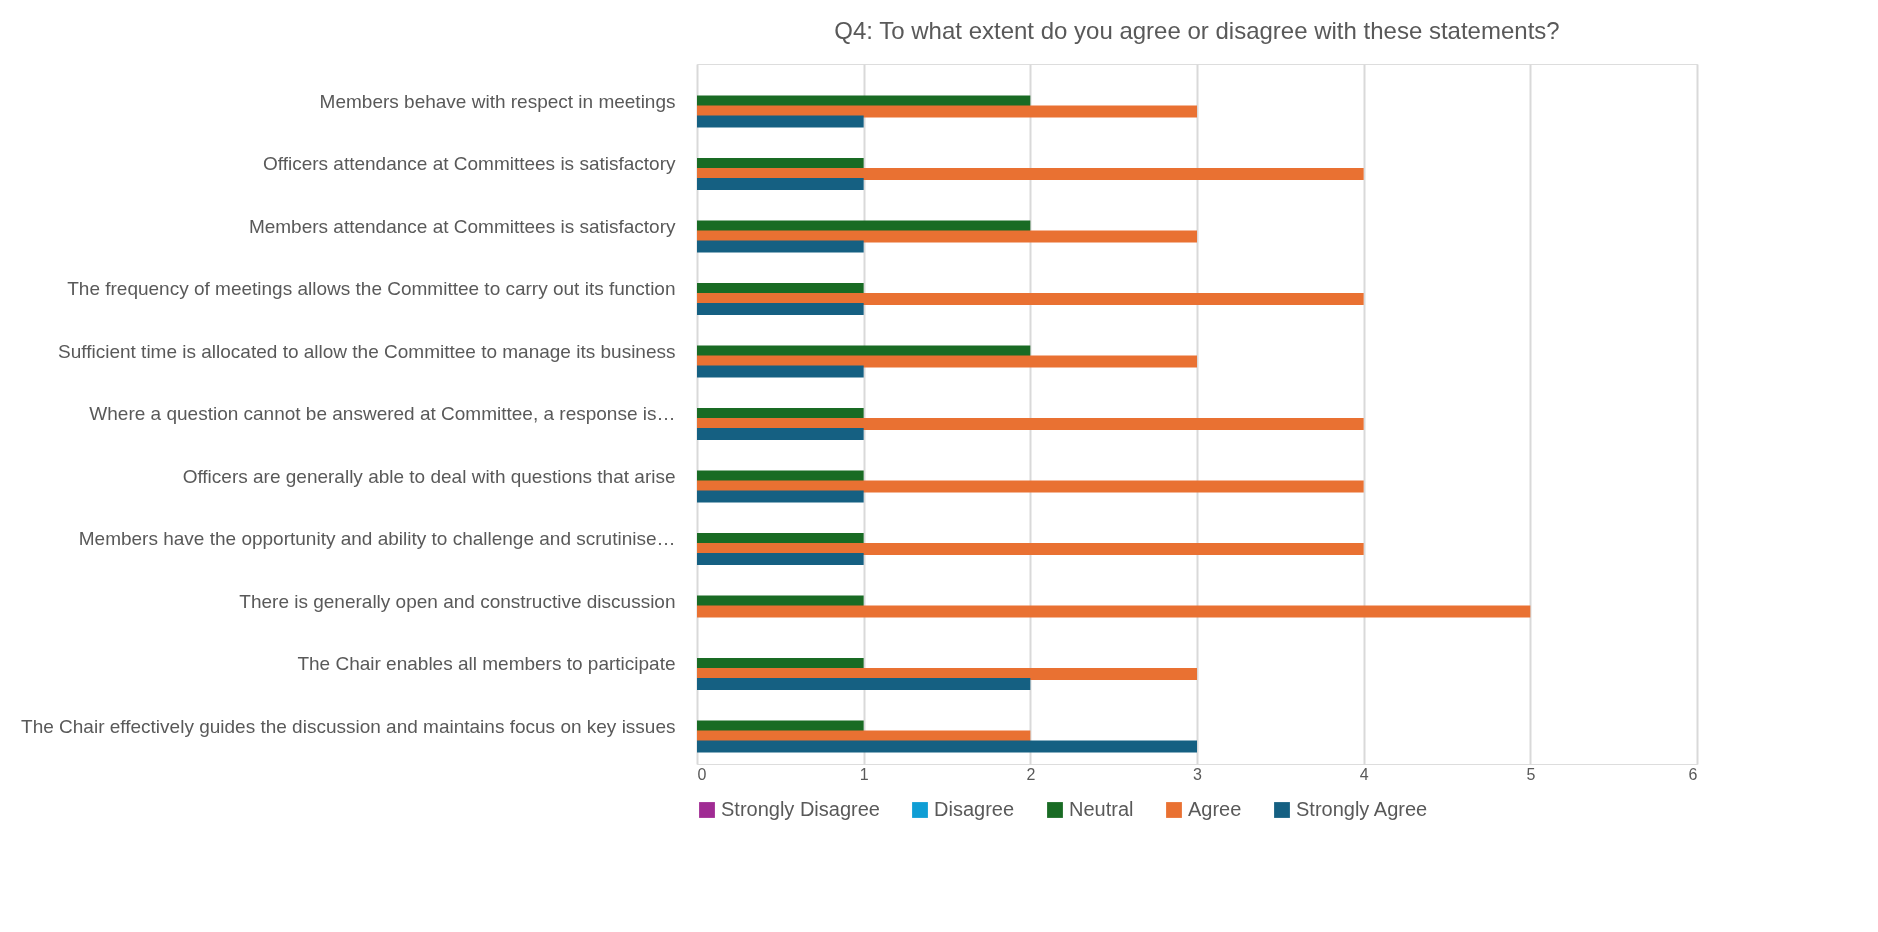 The width and height of the screenshot is (1878, 932). I want to click on x-tick-label: 5, so click(1531, 774).